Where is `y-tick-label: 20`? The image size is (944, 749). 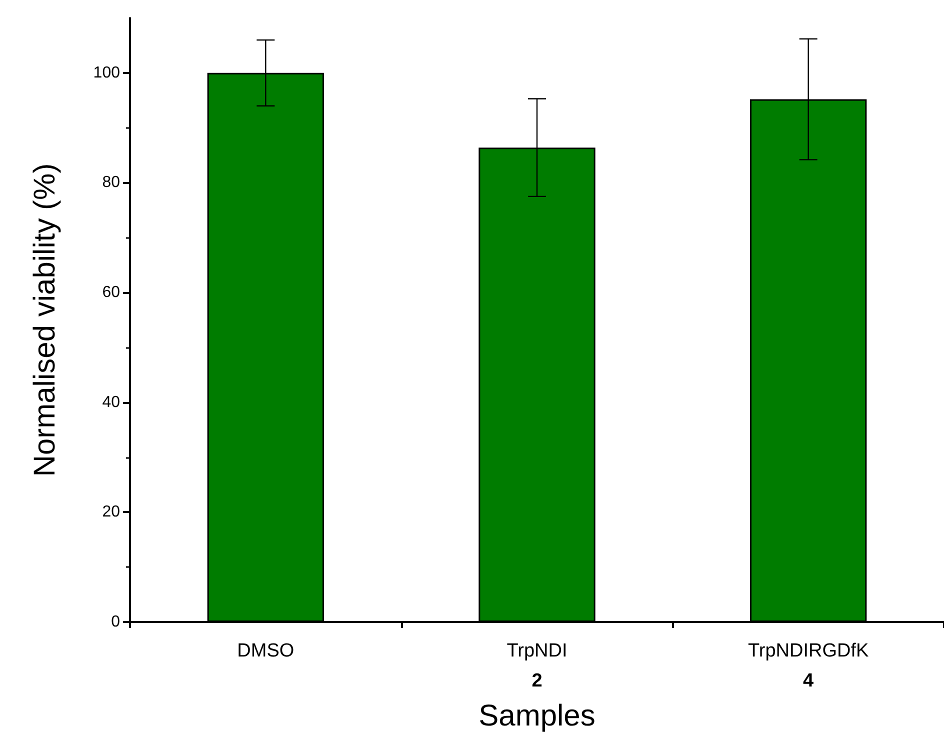
y-tick-label: 20 is located at coordinates (111, 512).